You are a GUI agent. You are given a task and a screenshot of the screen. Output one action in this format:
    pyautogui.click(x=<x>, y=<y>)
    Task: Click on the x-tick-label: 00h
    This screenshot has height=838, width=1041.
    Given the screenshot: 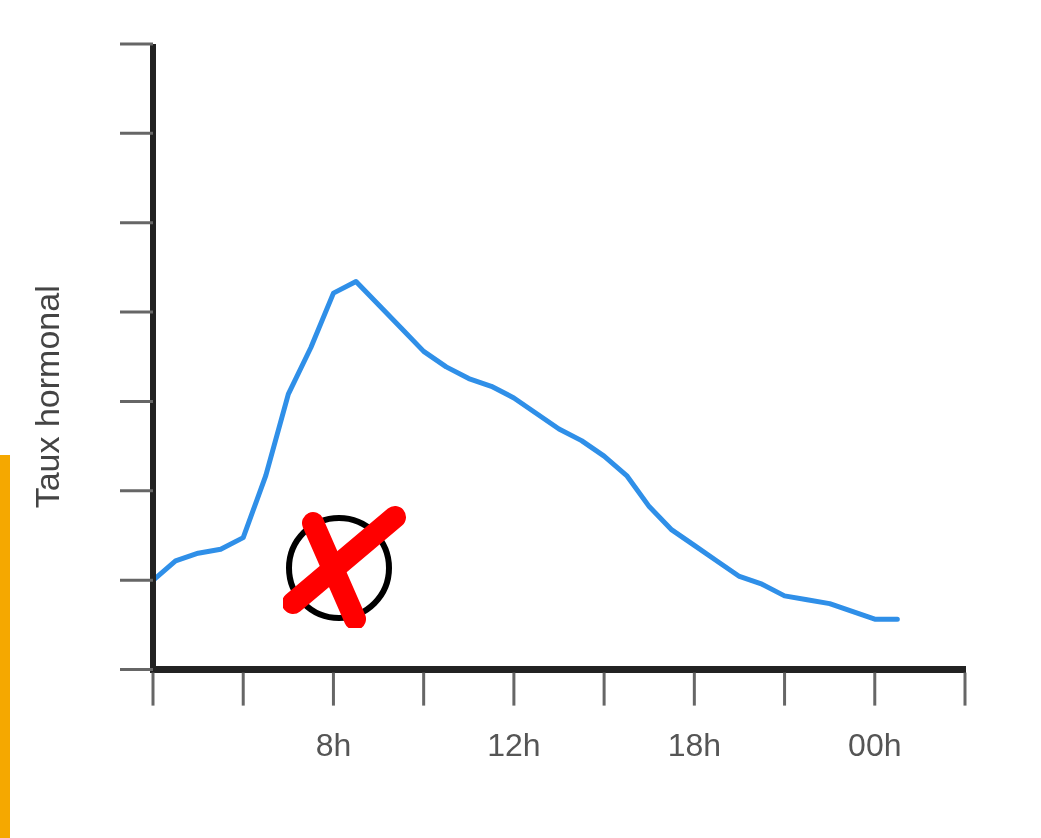 What is the action you would take?
    pyautogui.click(x=875, y=744)
    